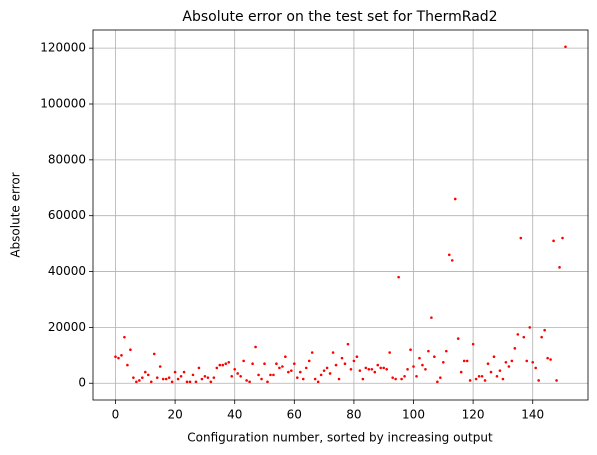 This screenshot has height=455, width=597. Describe the element at coordinates (413, 415) in the screenshot. I see `x-tick-label: 100` at that location.